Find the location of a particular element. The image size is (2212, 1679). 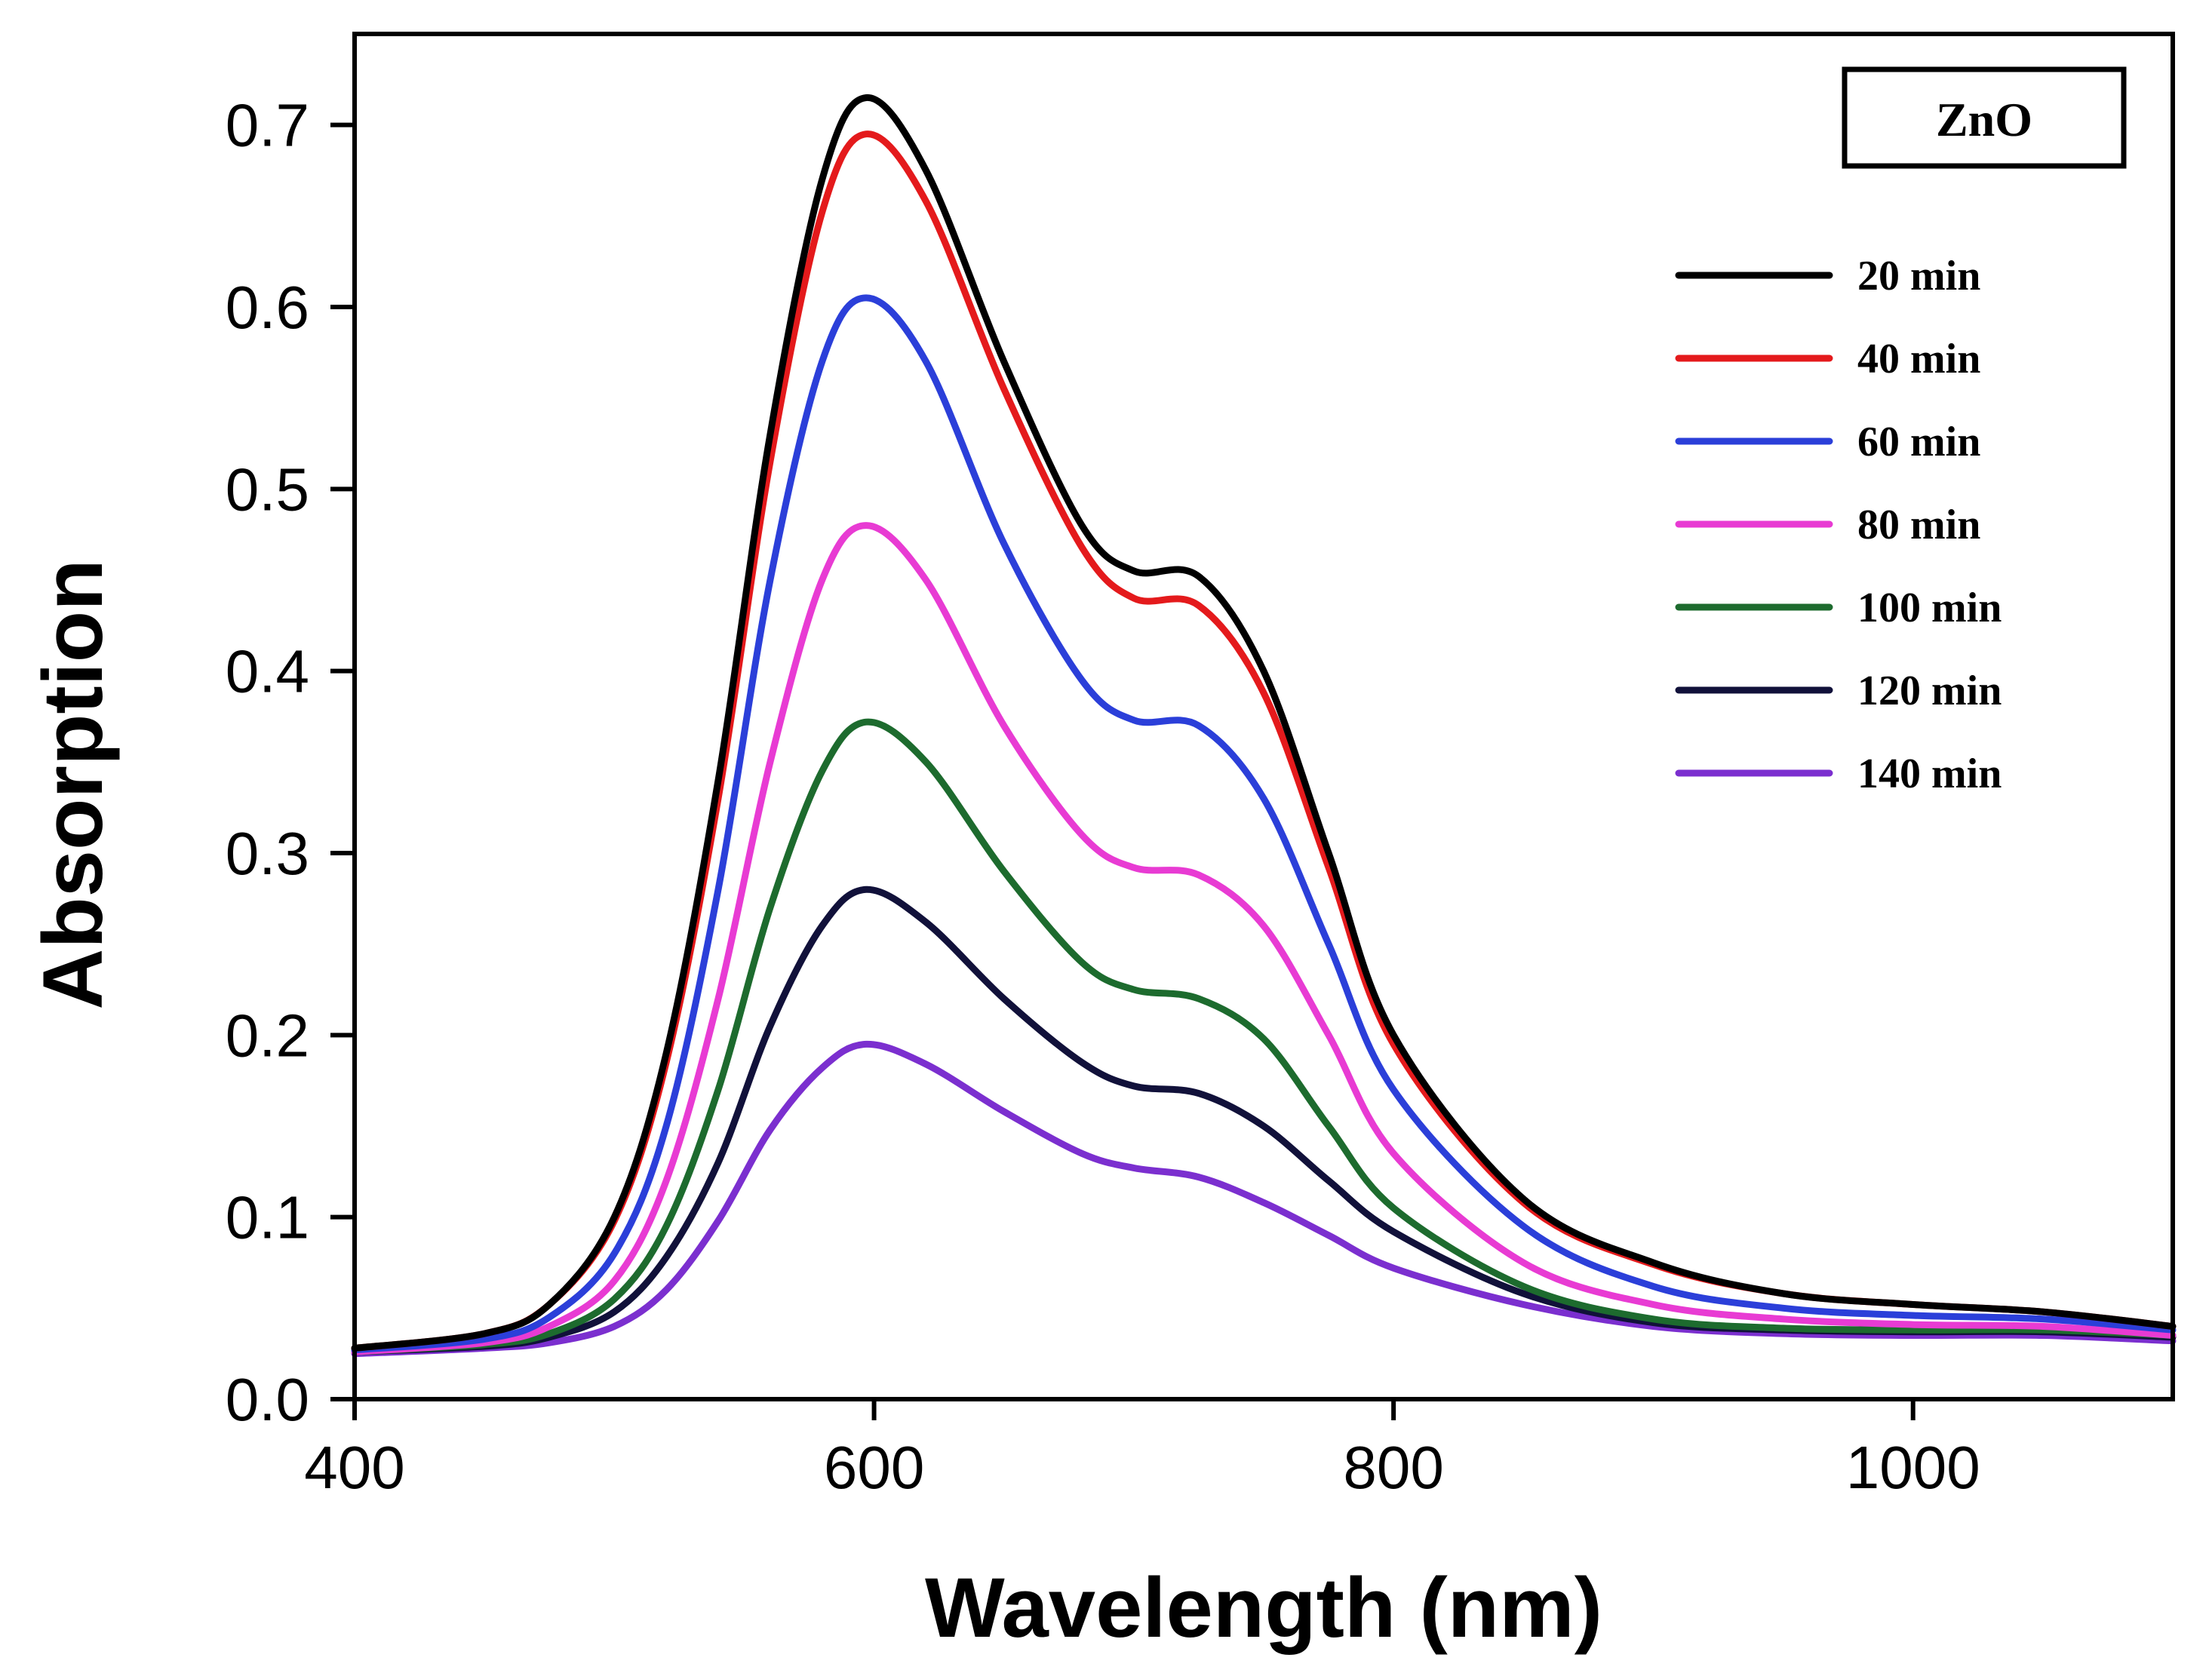

annotation-box: ZnO is located at coordinates (1984, 118).